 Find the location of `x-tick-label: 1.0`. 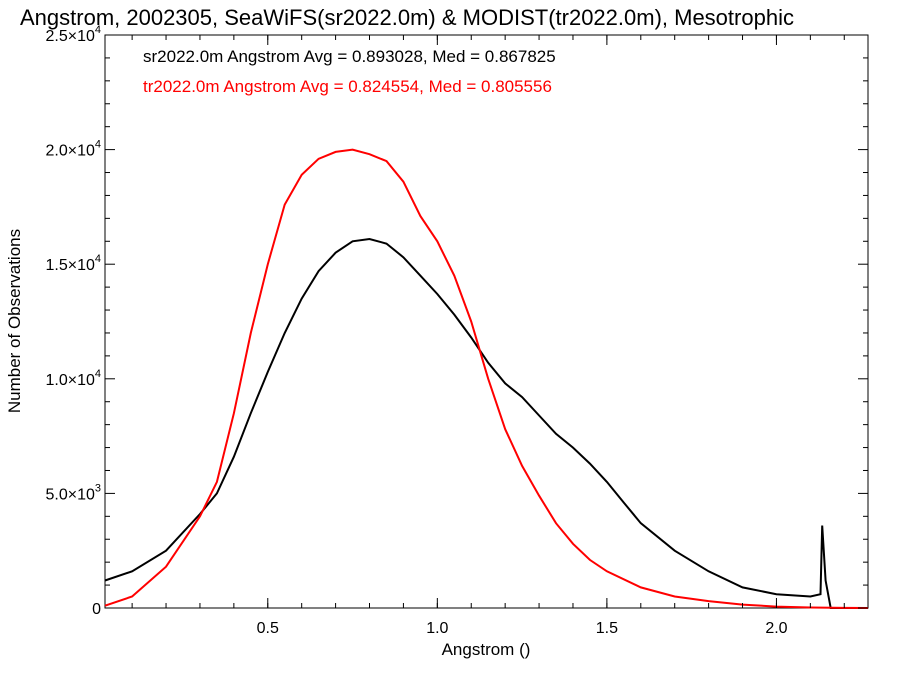

x-tick-label: 1.0 is located at coordinates (437, 628).